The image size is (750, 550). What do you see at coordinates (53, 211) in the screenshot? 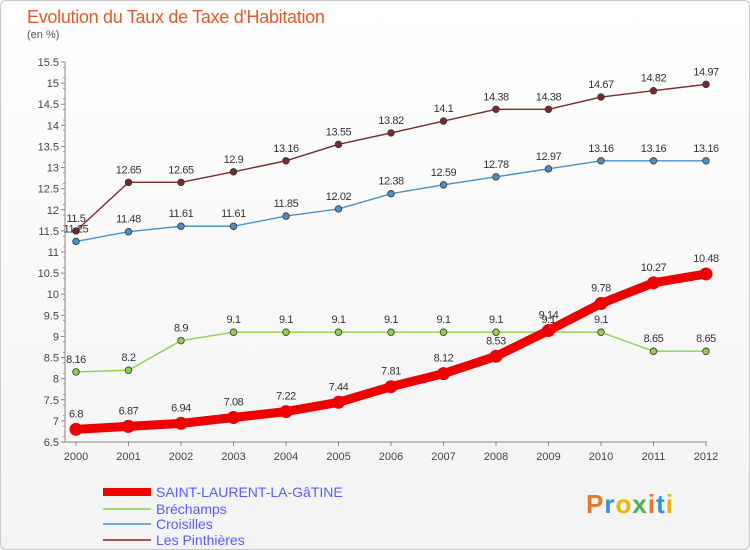
I see `y-tick-label: 12` at bounding box center [53, 211].